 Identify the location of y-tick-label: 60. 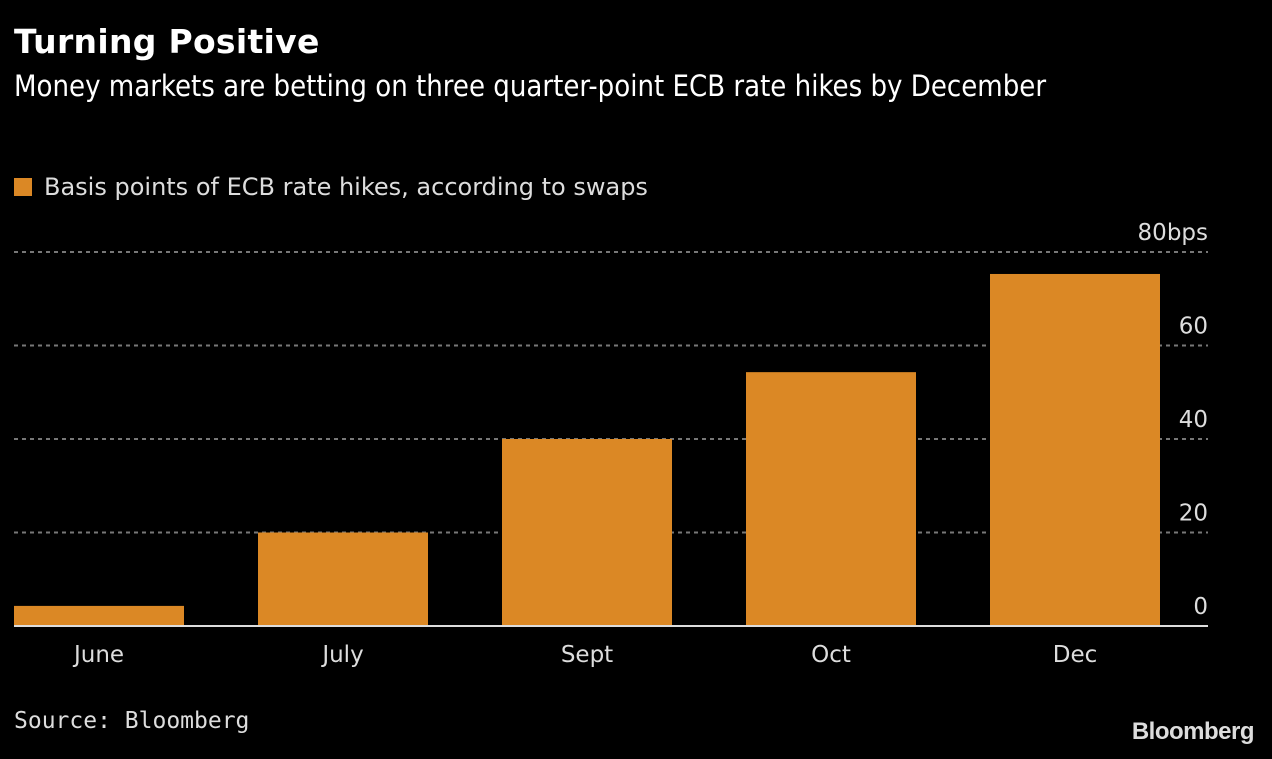
(1193, 327).